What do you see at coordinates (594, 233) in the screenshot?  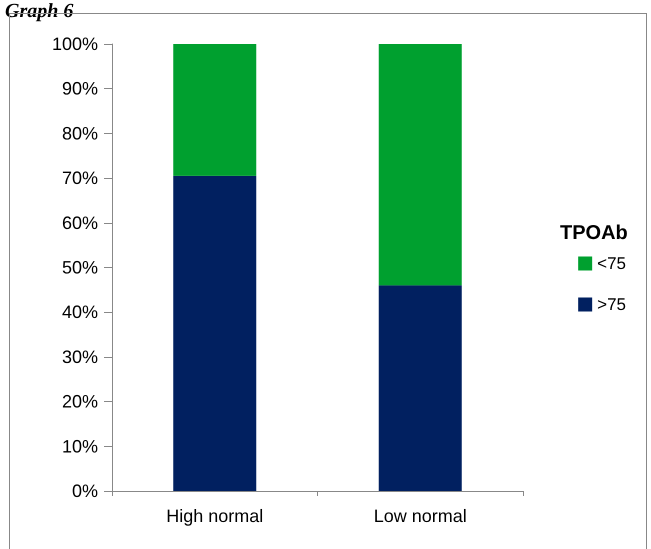 I see `legend-title: TPOAb` at bounding box center [594, 233].